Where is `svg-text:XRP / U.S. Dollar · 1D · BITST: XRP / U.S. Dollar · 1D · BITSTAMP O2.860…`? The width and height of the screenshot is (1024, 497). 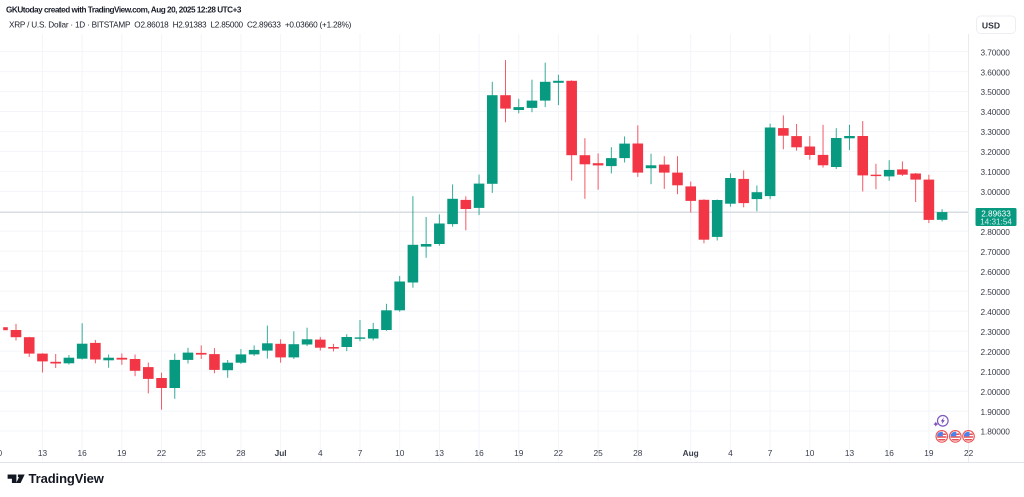 svg-text:XRP / U.S. Dollar · 1D · BITST: XRP / U.S. Dollar · 1D · BITSTAMP O2.860… is located at coordinates (180, 25).